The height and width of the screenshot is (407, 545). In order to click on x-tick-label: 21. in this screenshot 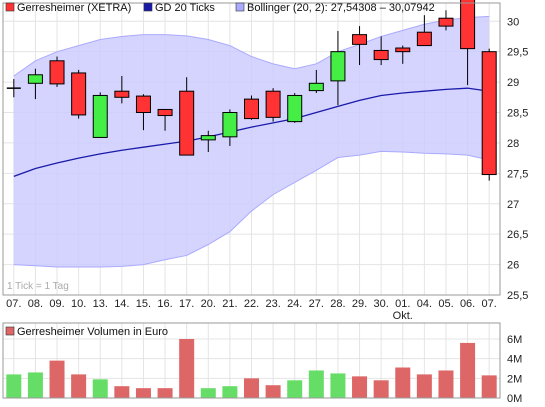, I will do `click(229, 304)`.